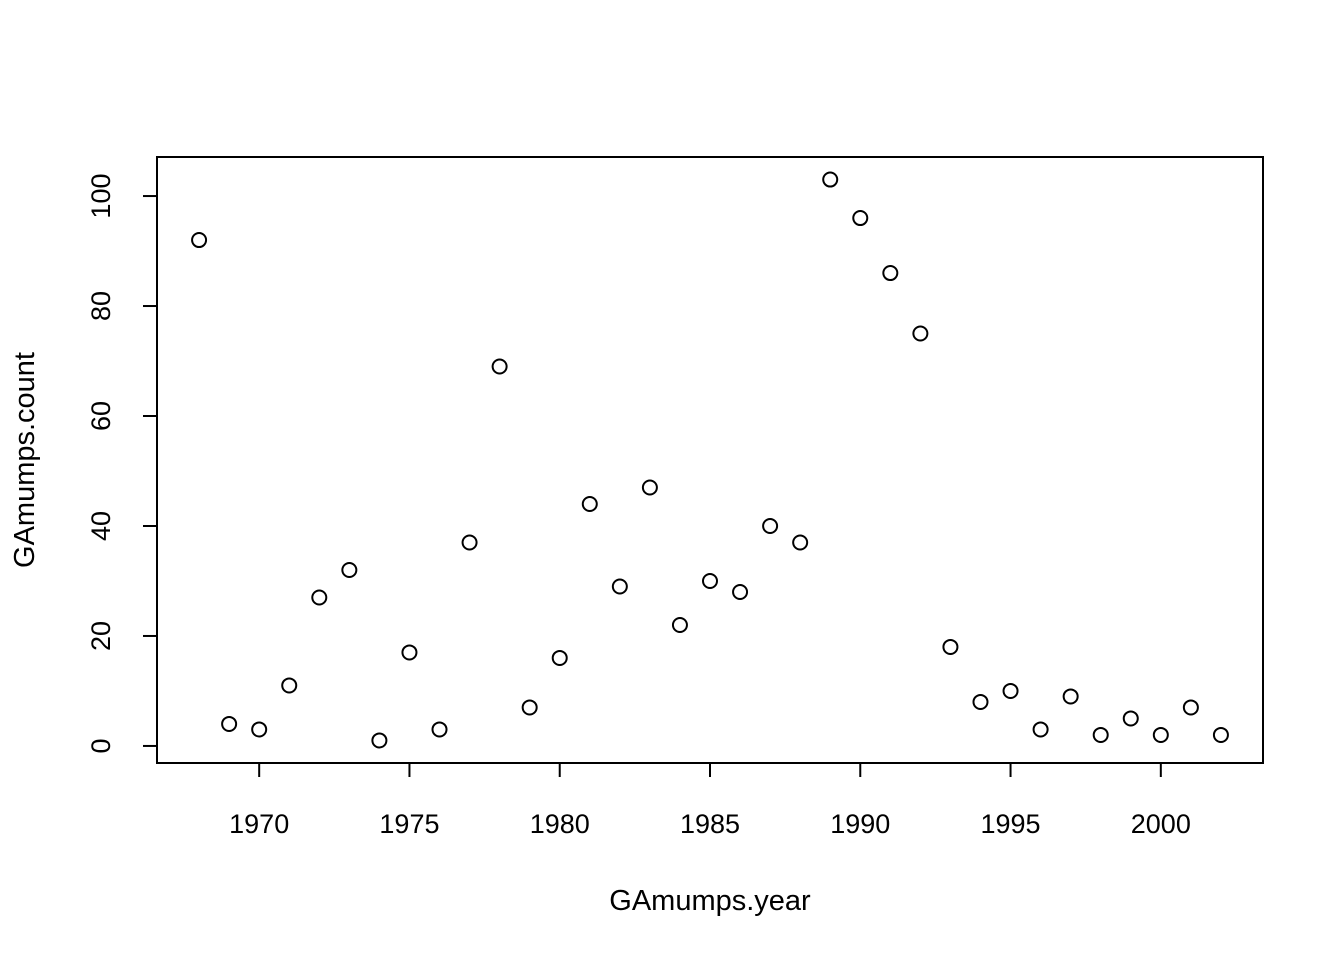 This screenshot has height=960, width=1344. What do you see at coordinates (259, 824) in the screenshot?
I see `x-tick-label: 1970` at bounding box center [259, 824].